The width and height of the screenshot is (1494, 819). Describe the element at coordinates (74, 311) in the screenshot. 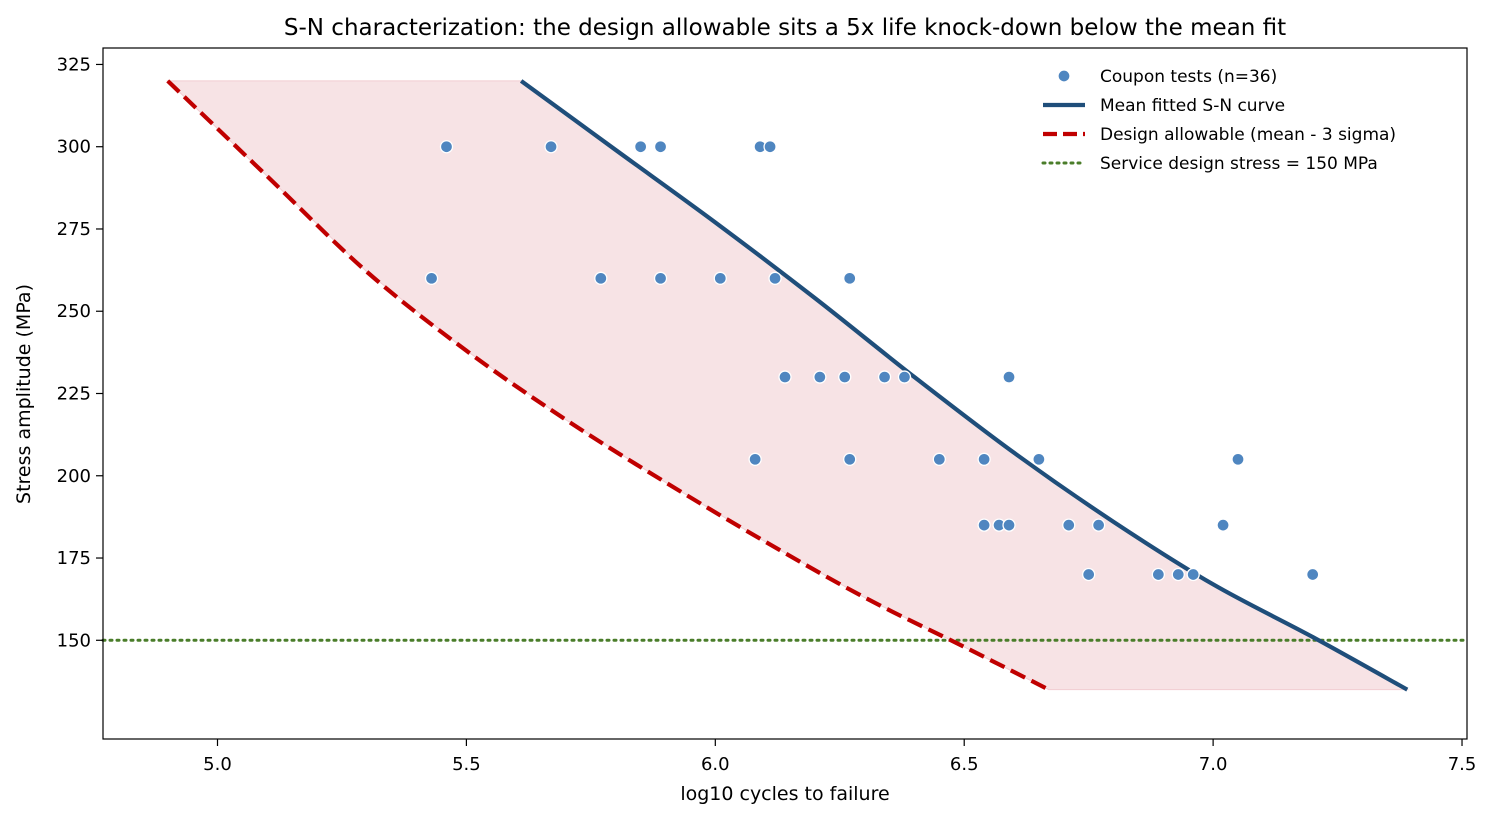

I see `y-tick-label: 250` at that location.